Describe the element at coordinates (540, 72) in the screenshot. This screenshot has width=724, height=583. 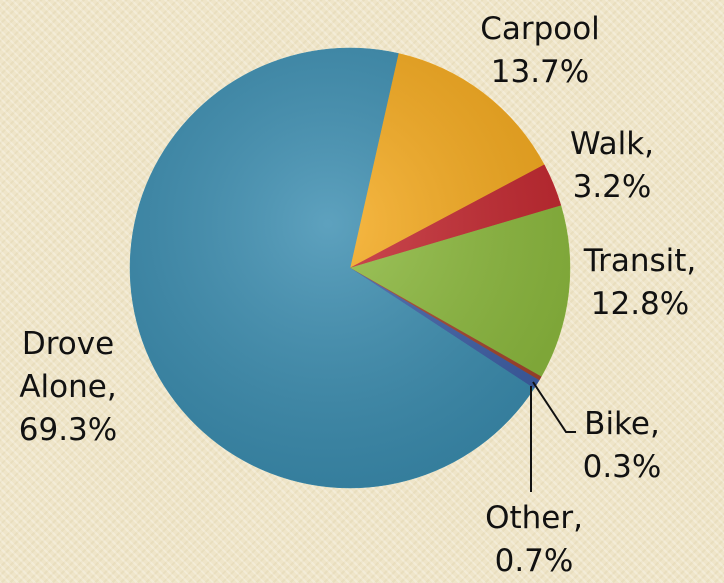
I see `value-label: 13.7%` at that location.